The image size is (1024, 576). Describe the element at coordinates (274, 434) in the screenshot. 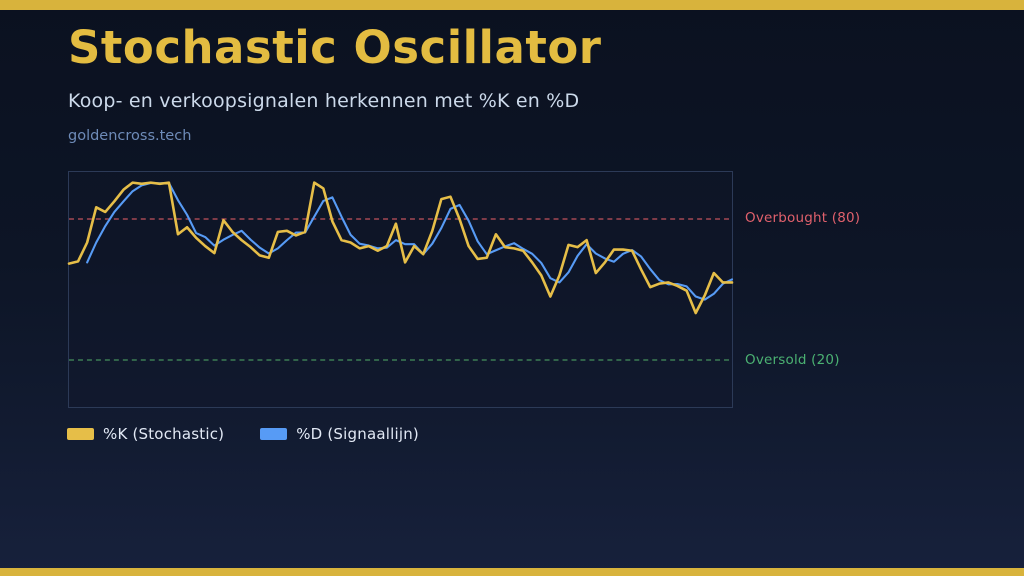

I see `d-line-swatch-icon` at that location.